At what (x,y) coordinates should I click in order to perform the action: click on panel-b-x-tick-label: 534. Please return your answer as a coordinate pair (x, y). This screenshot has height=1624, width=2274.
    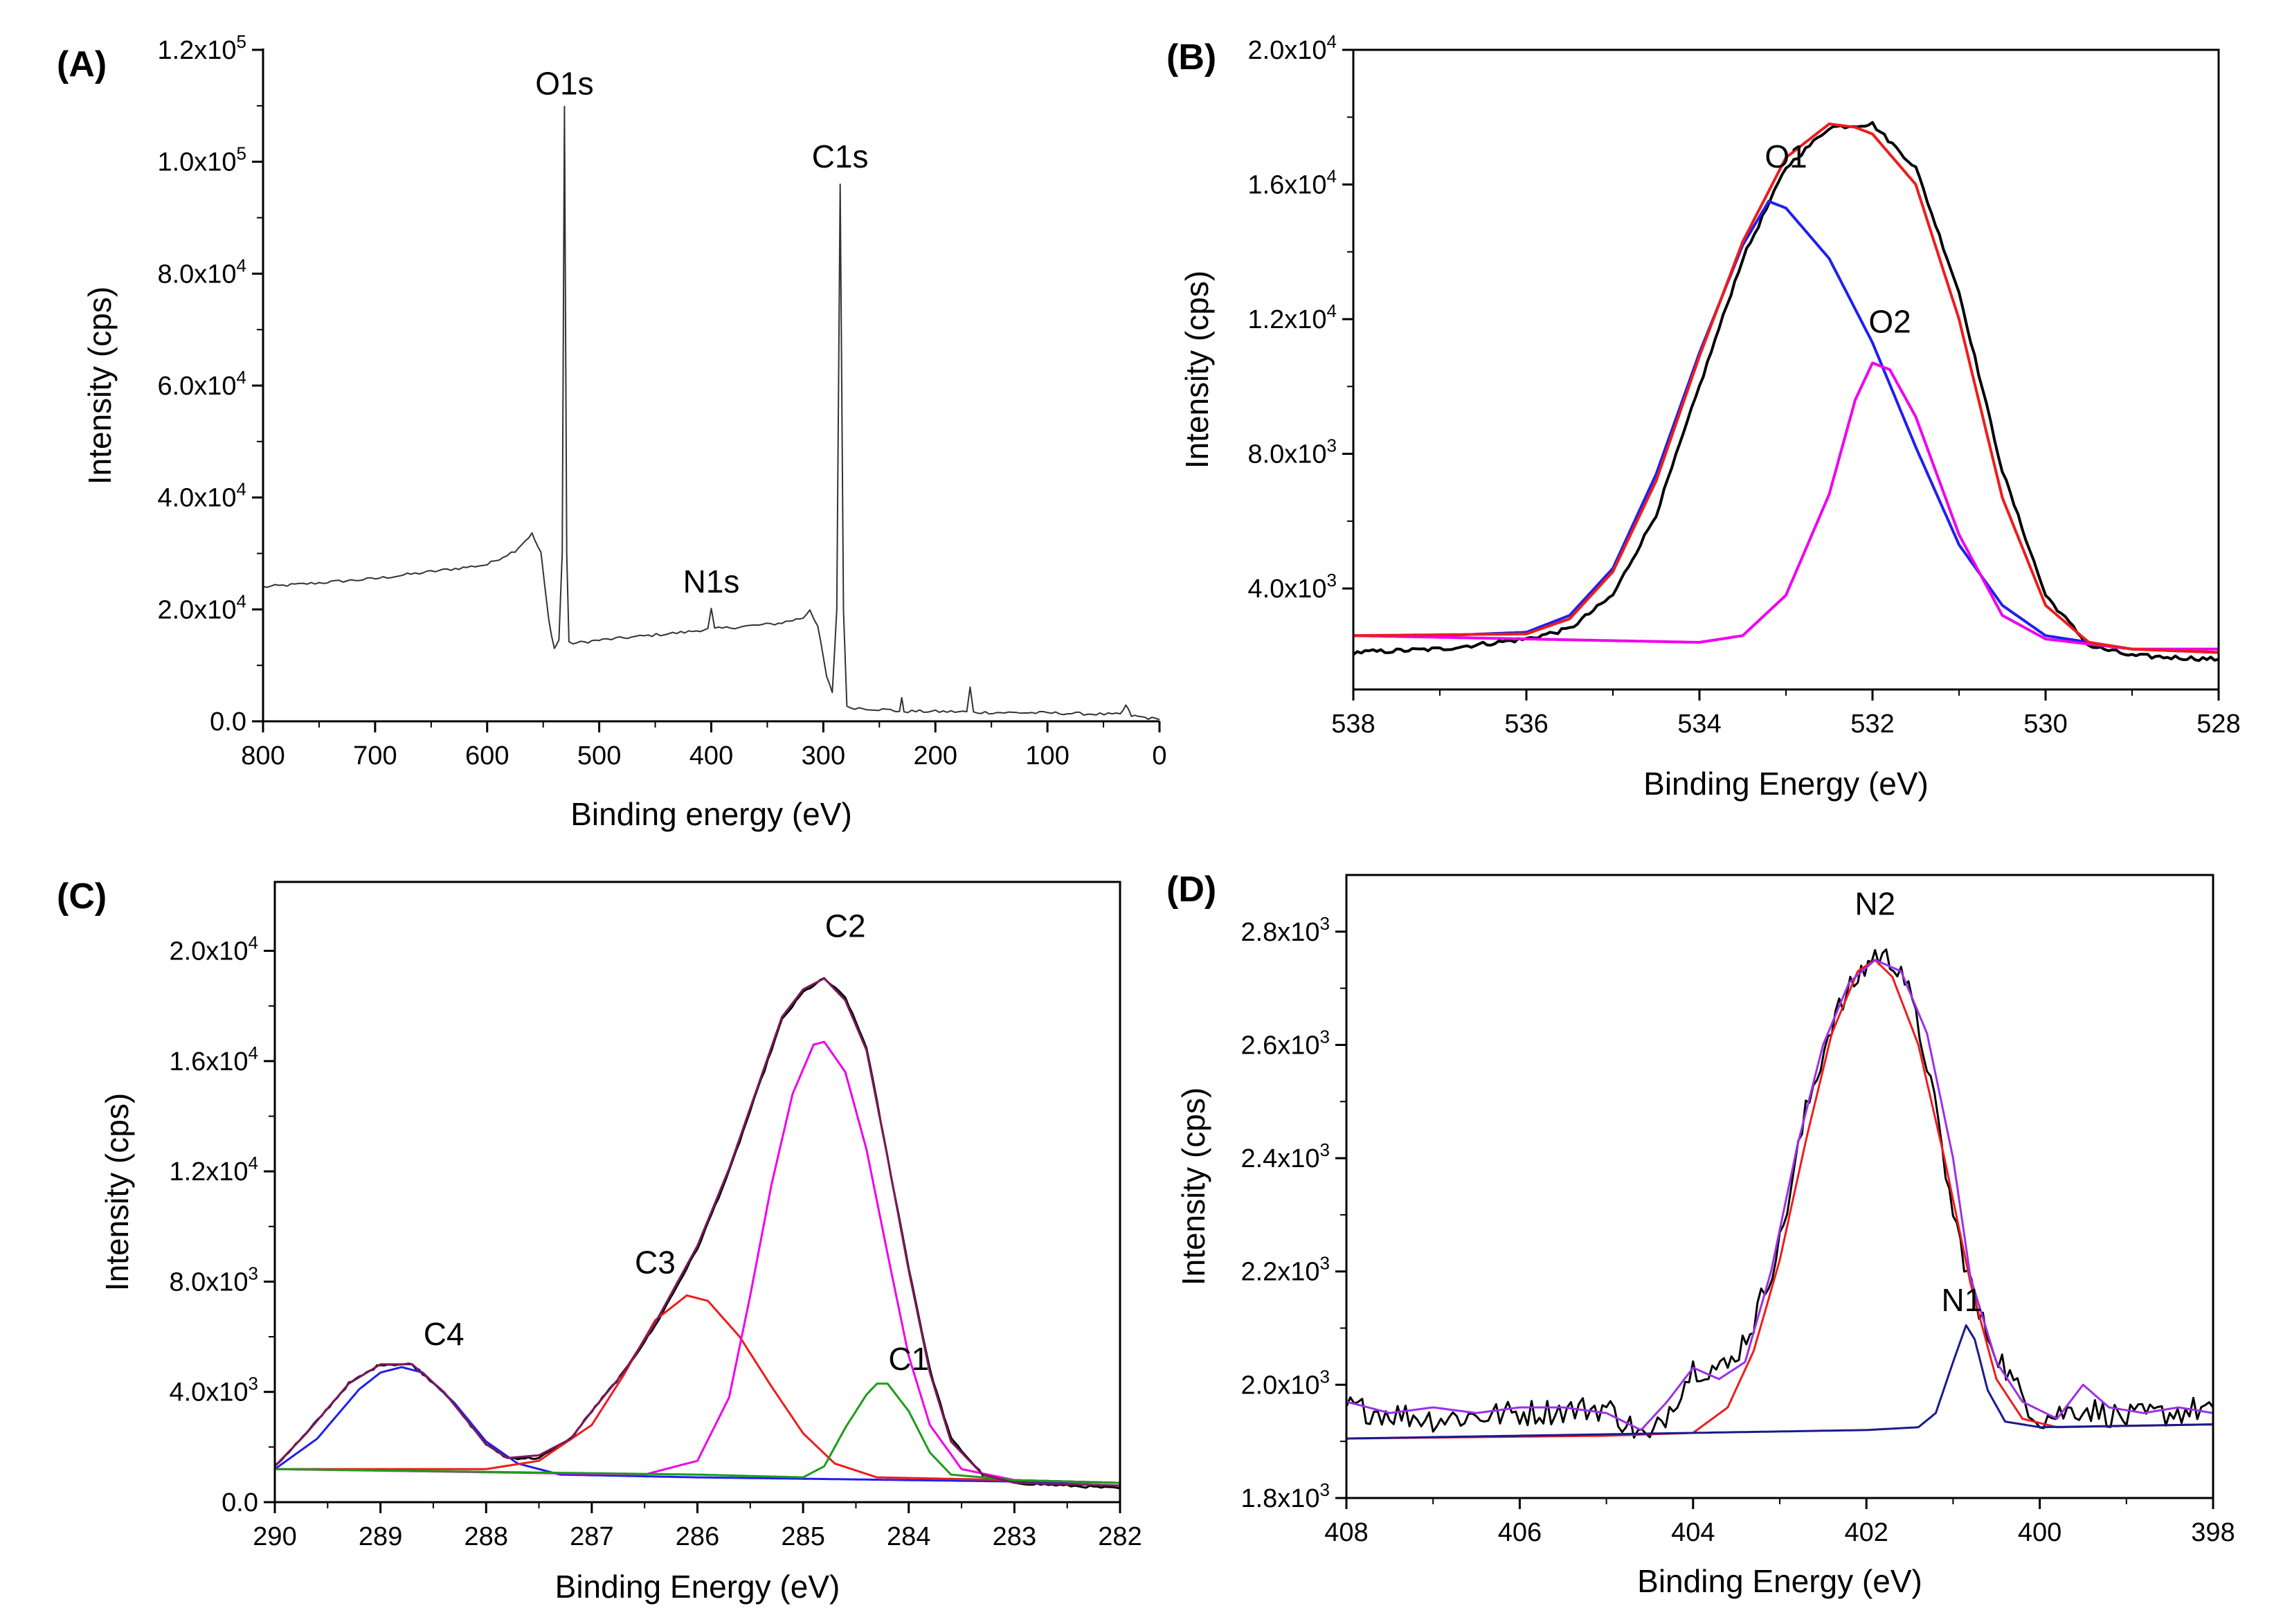
    Looking at the image, I should click on (1699, 724).